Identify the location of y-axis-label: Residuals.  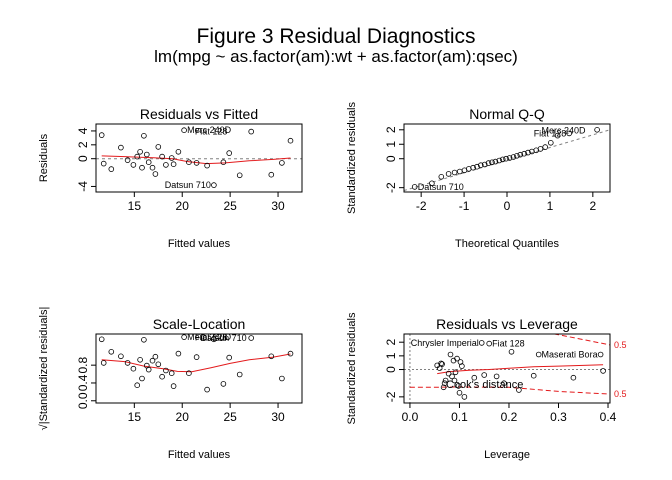
(44, 157).